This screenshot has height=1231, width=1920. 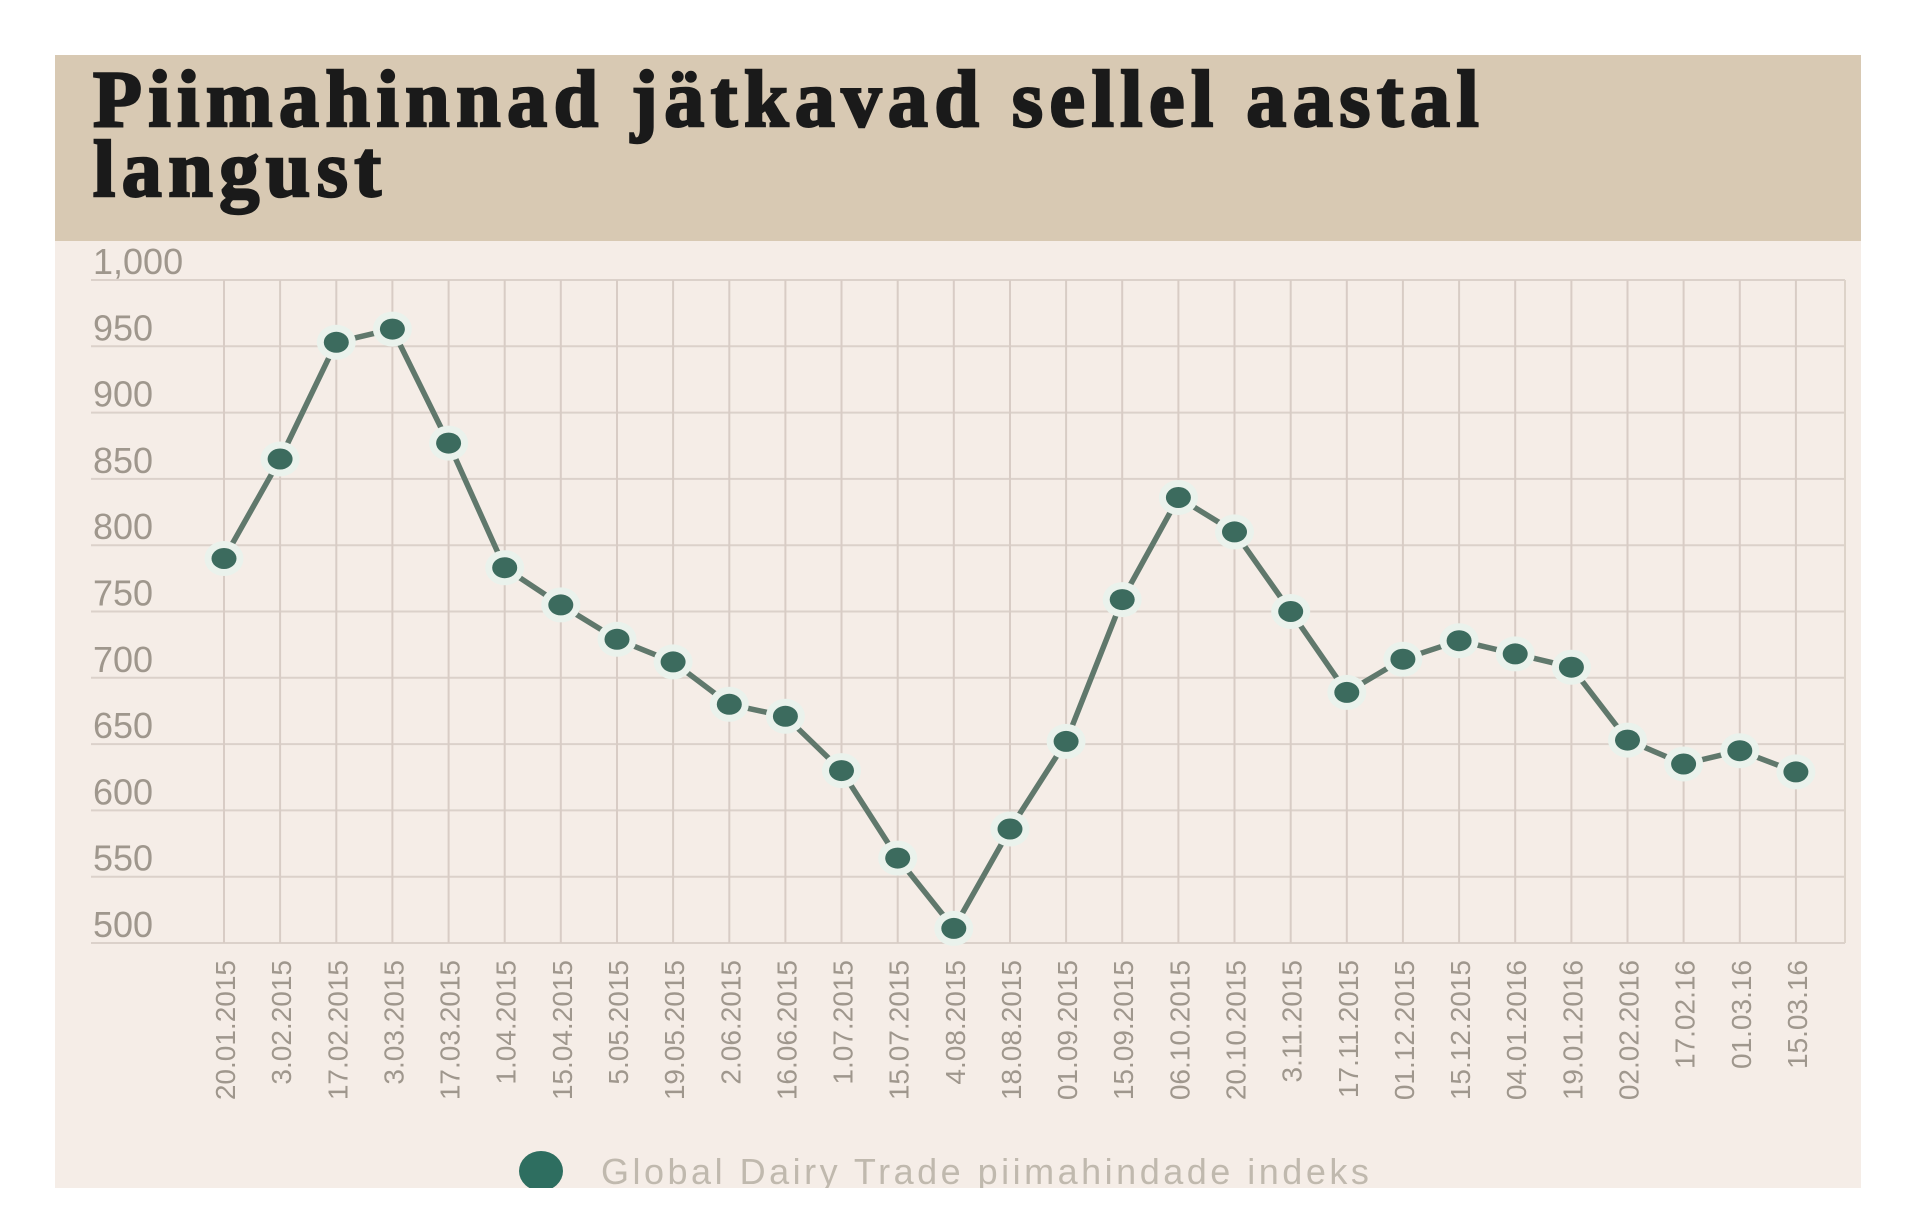 I want to click on svg-text: 02.02.2016, so click(x=1629, y=1030).